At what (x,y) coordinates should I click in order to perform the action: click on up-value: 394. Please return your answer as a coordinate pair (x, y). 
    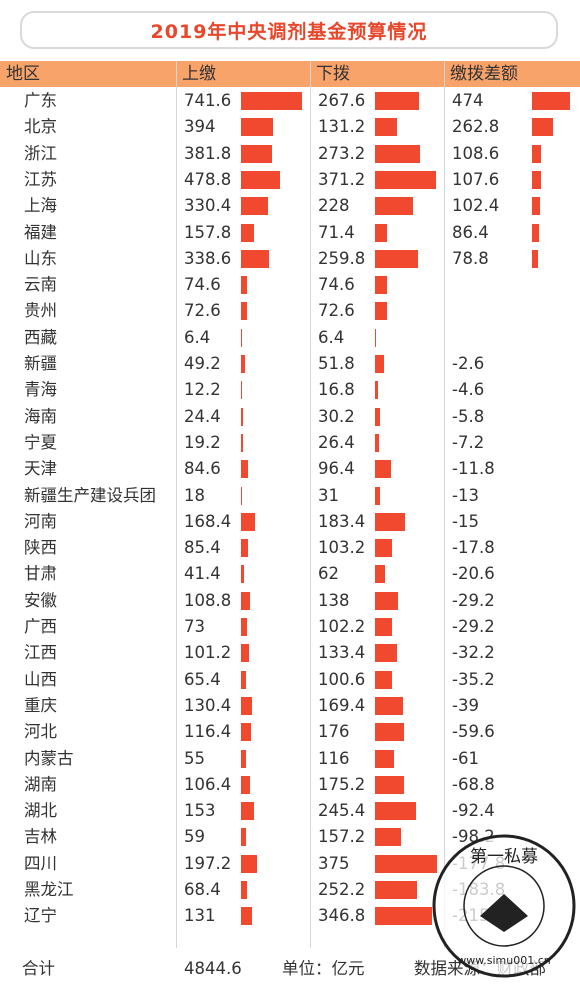
    Looking at the image, I should click on (200, 127).